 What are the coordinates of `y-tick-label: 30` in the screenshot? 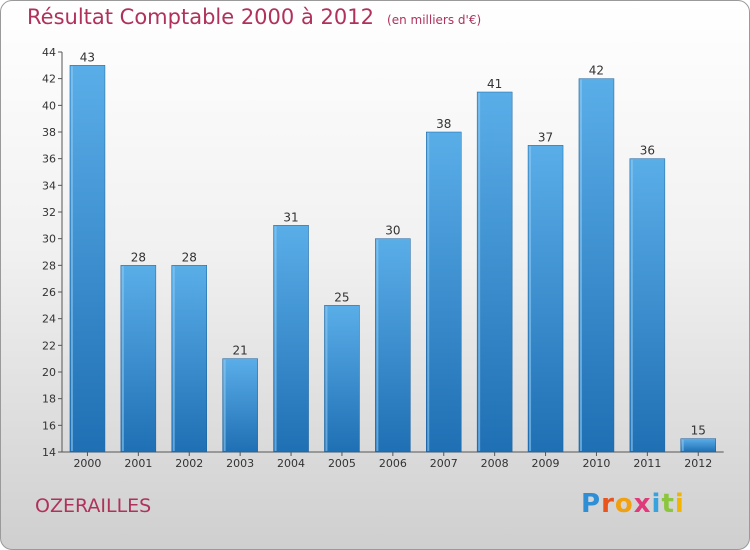 It's located at (49, 239).